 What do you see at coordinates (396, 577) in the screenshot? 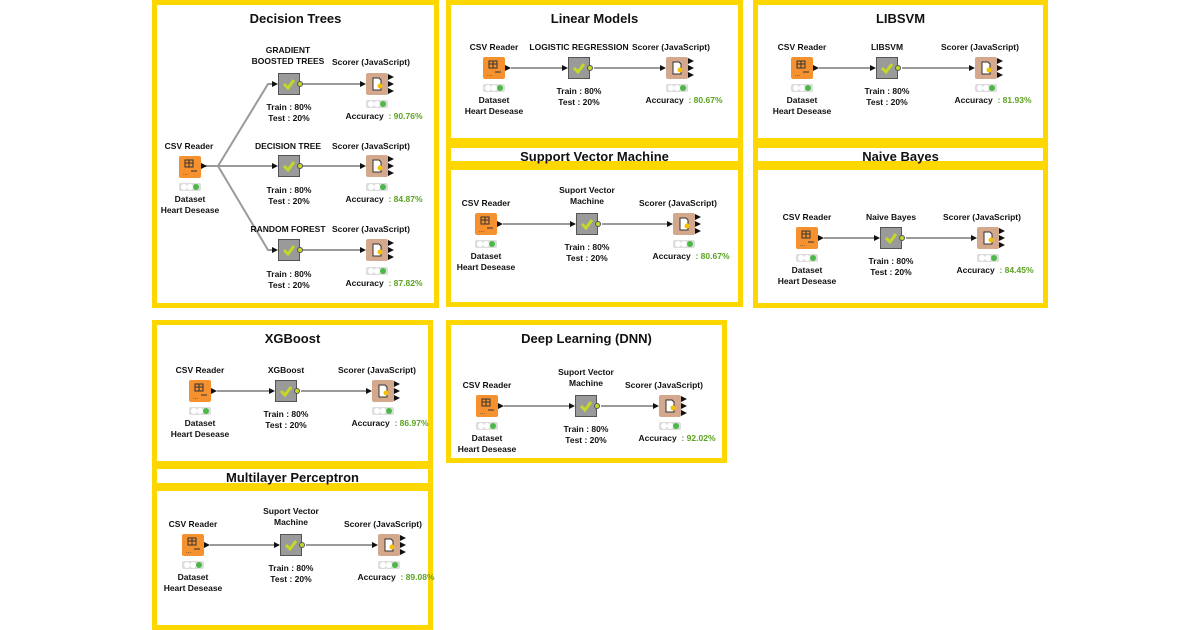
I see `accuracy-label: Accuracy : 89.08%` at bounding box center [396, 577].